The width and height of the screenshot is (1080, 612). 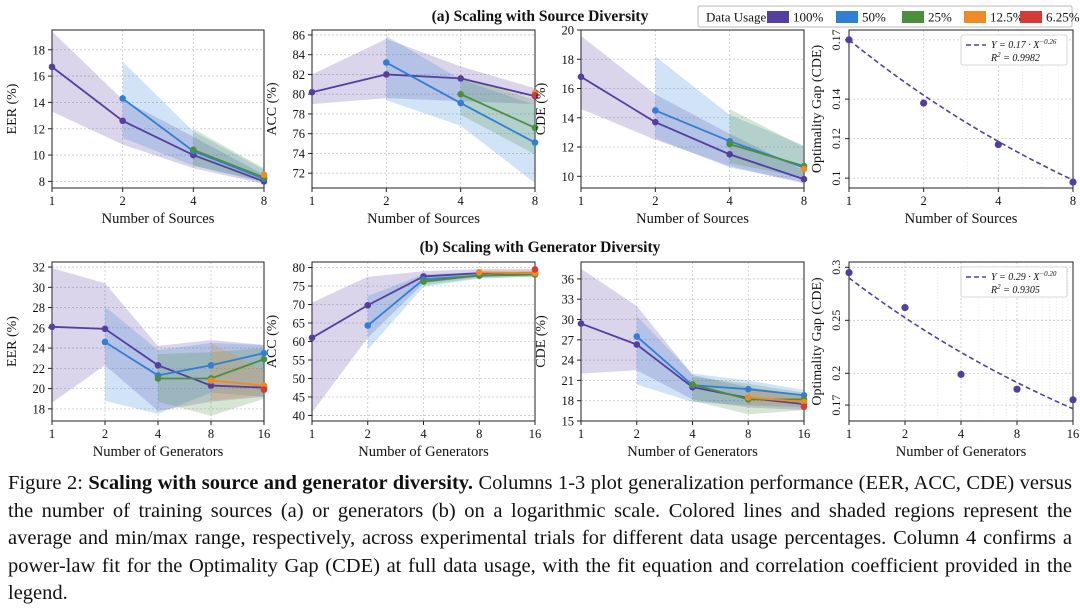 What do you see at coordinates (52, 67) in the screenshot?
I see `a-eer-point-100%` at bounding box center [52, 67].